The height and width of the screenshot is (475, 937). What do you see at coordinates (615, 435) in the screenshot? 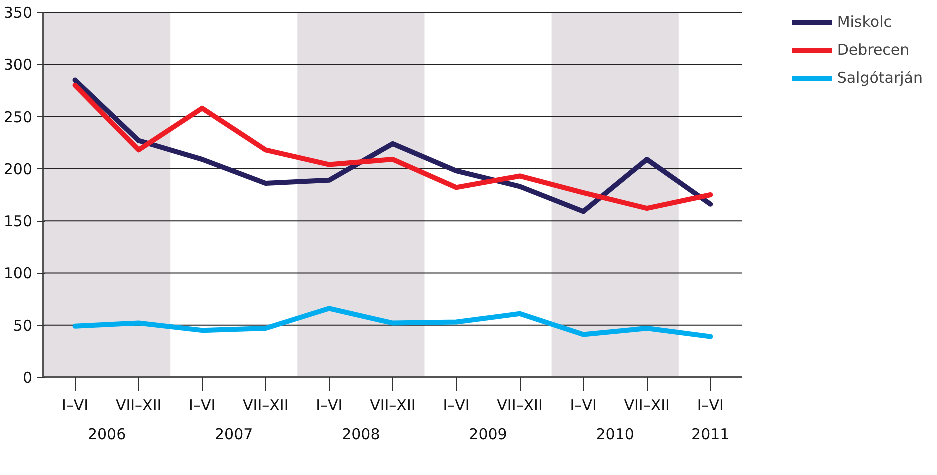
I see `text: 2010` at bounding box center [615, 435].